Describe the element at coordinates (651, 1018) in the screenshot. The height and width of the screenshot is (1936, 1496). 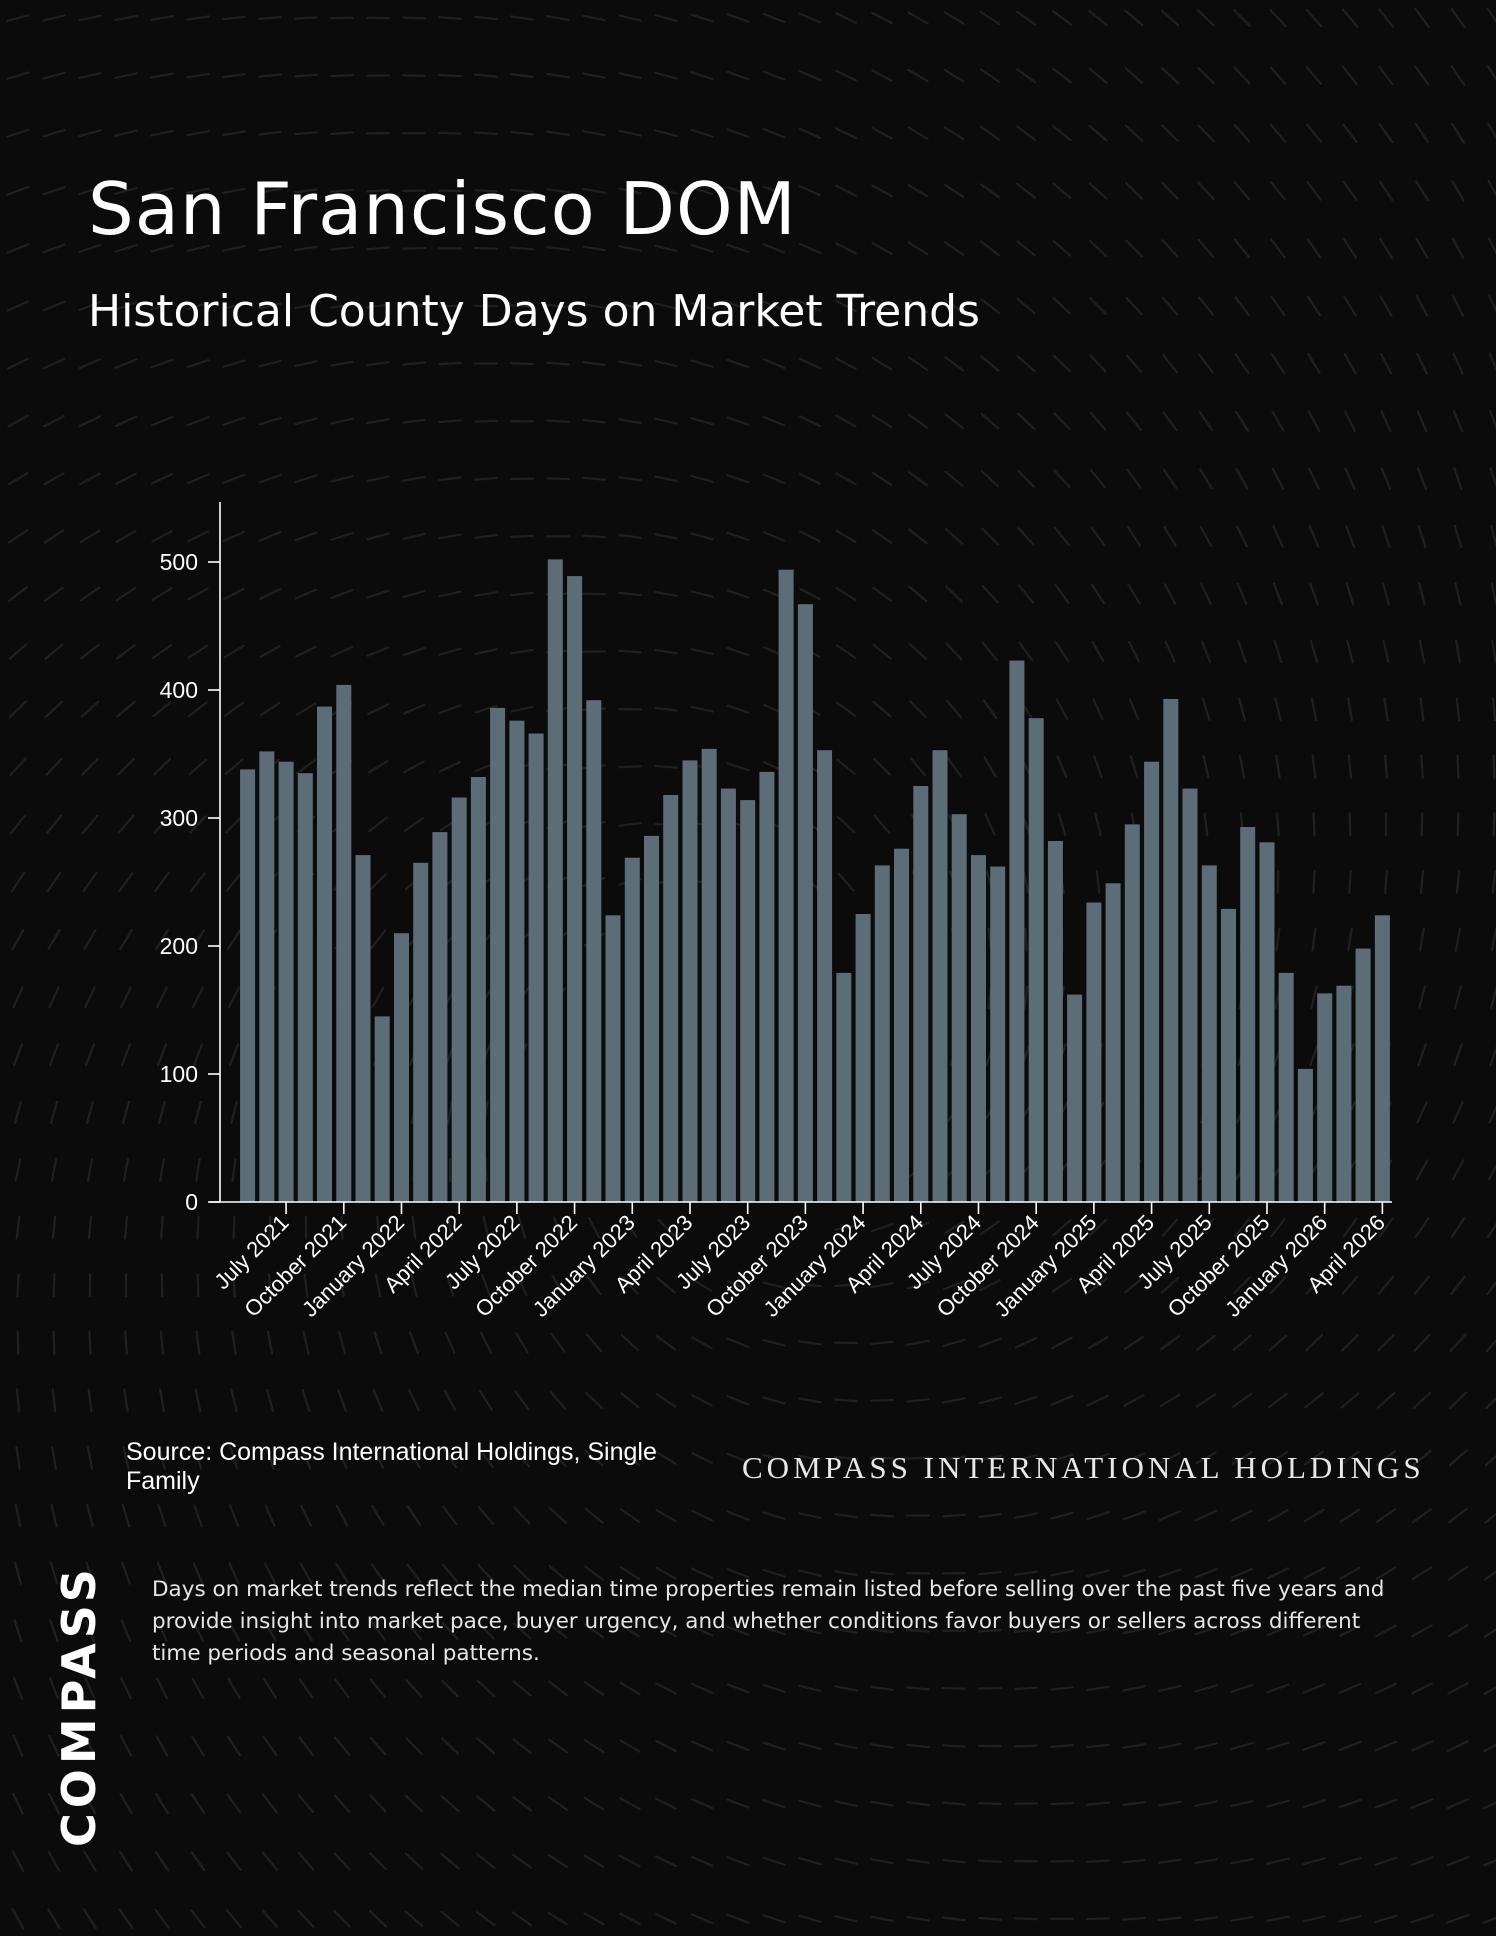
I see `bar-february-2023` at that location.